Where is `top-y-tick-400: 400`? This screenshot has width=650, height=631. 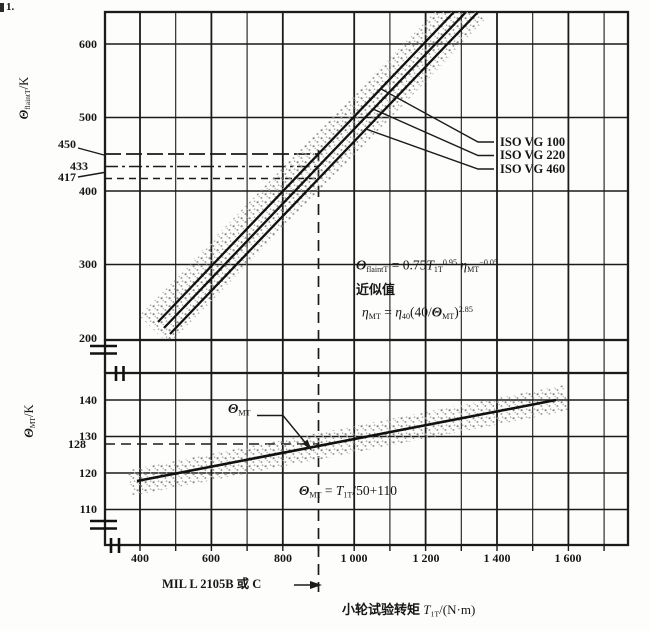
top-y-tick-400: 400 is located at coordinates (88, 191).